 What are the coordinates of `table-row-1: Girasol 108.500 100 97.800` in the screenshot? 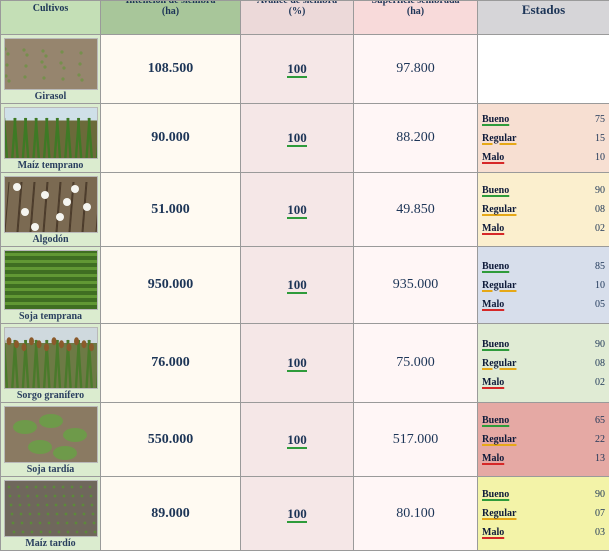 It's located at (305, 69).